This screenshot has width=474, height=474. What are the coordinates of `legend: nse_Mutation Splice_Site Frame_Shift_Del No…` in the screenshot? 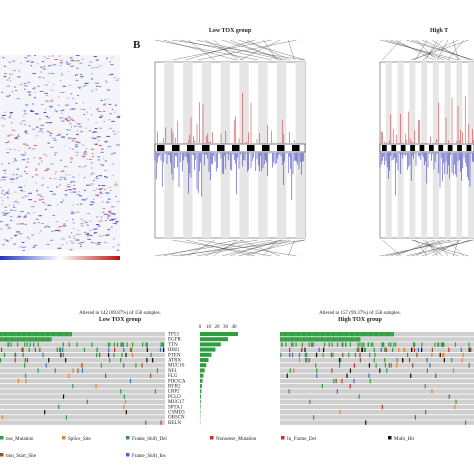 It's located at (207, 447).